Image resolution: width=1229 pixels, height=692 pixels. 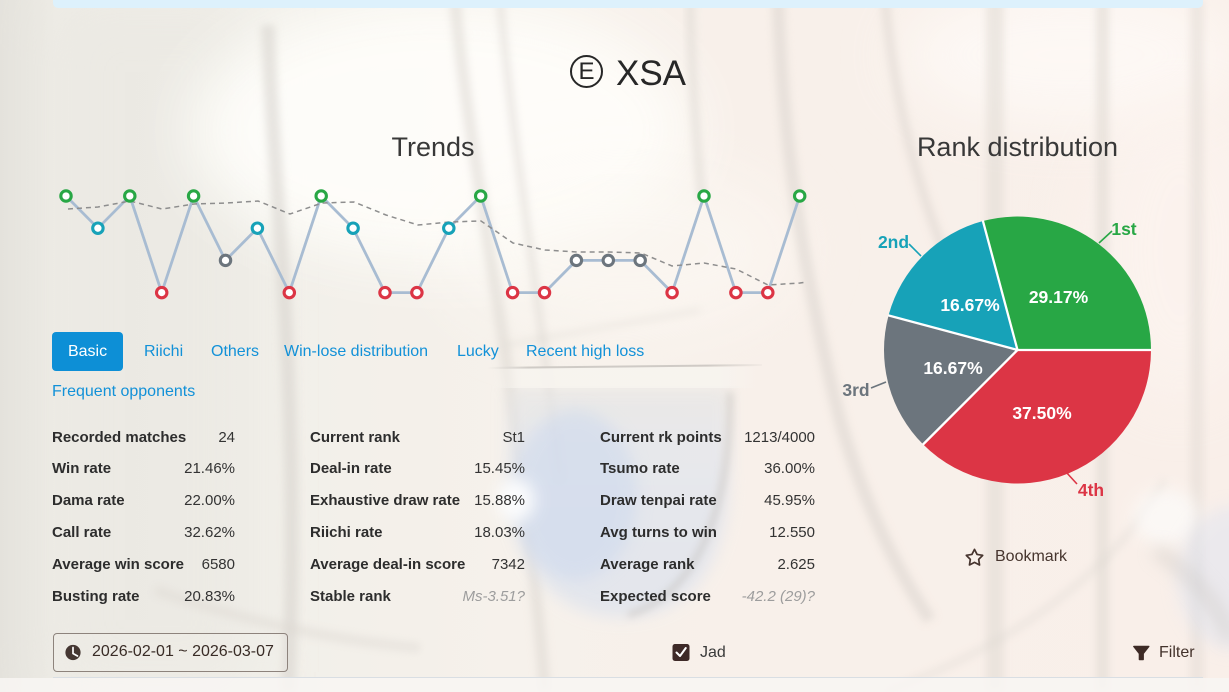 I want to click on svg-text: 29.17%, so click(x=1059, y=297).